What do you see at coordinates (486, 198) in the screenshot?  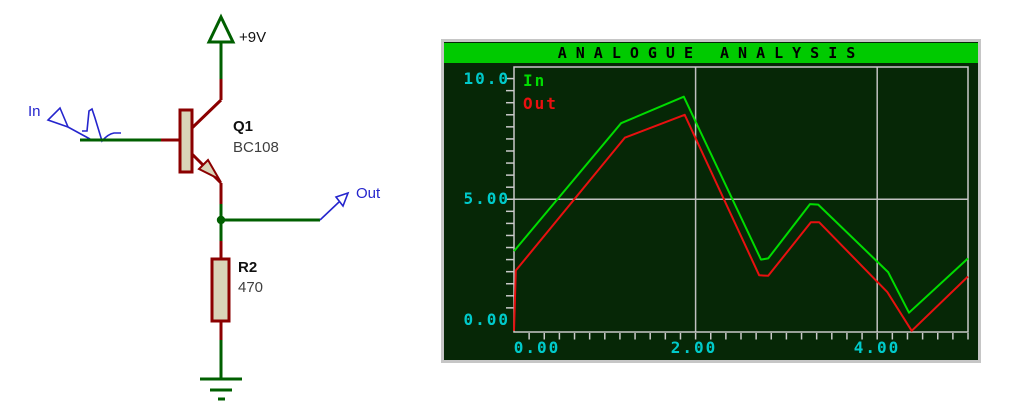 I see `y-tick-label-5: 5.00` at bounding box center [486, 198].